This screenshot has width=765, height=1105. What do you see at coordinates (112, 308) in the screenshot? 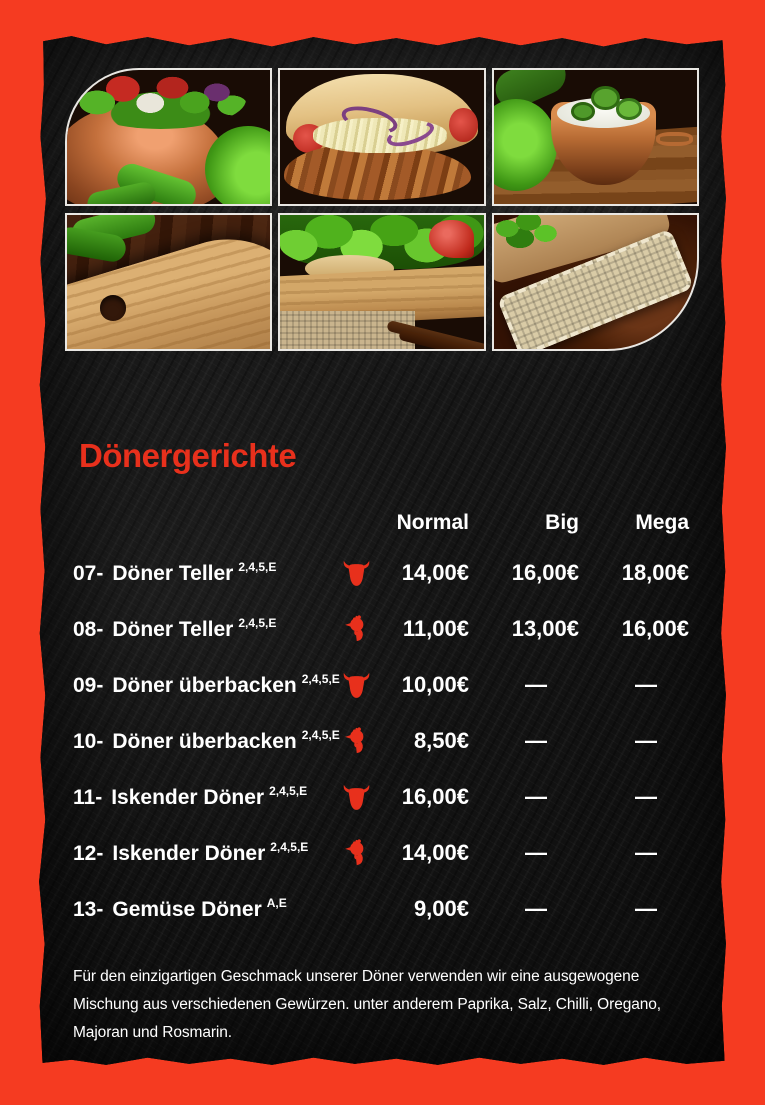
I see `board-hole-art` at bounding box center [112, 308].